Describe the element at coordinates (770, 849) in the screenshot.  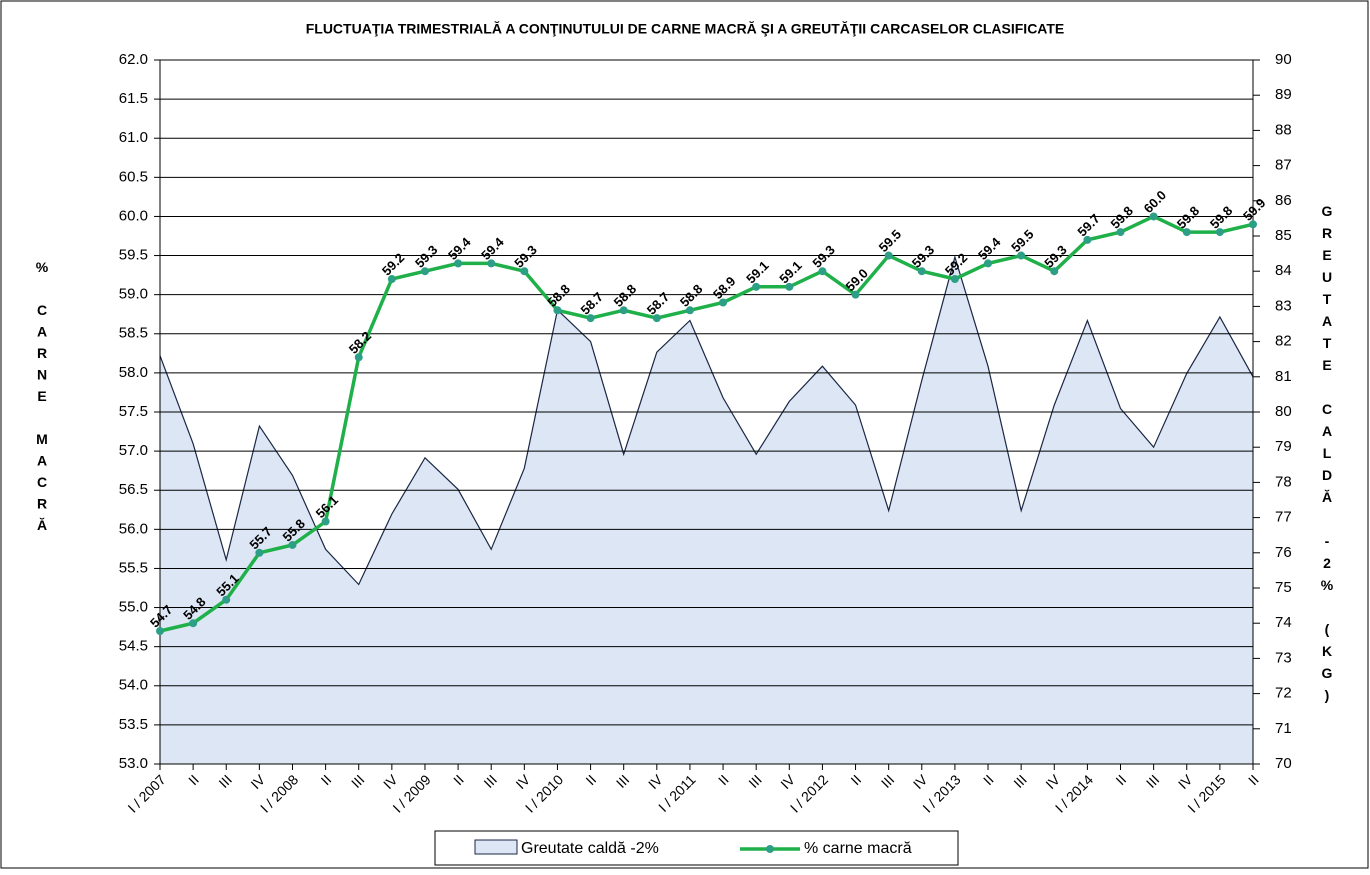
I see `legend-marker` at that location.